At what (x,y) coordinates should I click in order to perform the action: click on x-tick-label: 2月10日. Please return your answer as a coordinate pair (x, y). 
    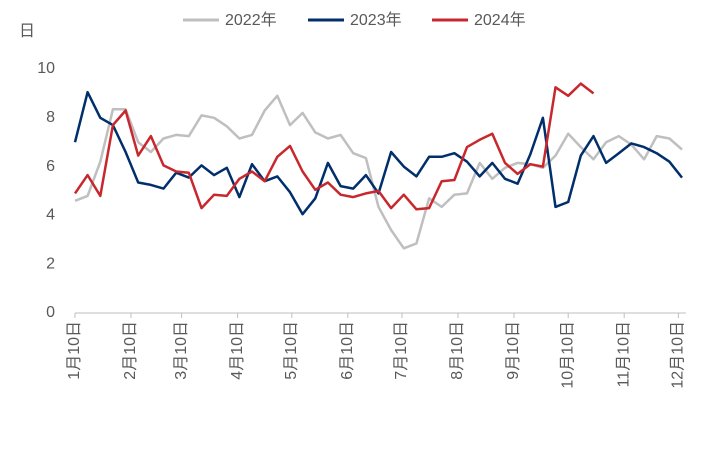
    Looking at the image, I should click on (130, 350).